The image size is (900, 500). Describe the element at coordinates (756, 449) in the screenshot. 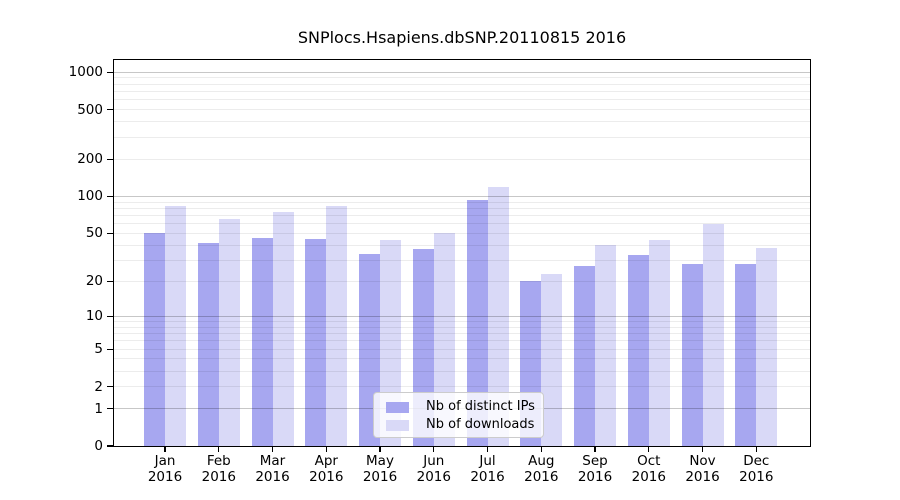

I see `x-tick-dec` at that location.